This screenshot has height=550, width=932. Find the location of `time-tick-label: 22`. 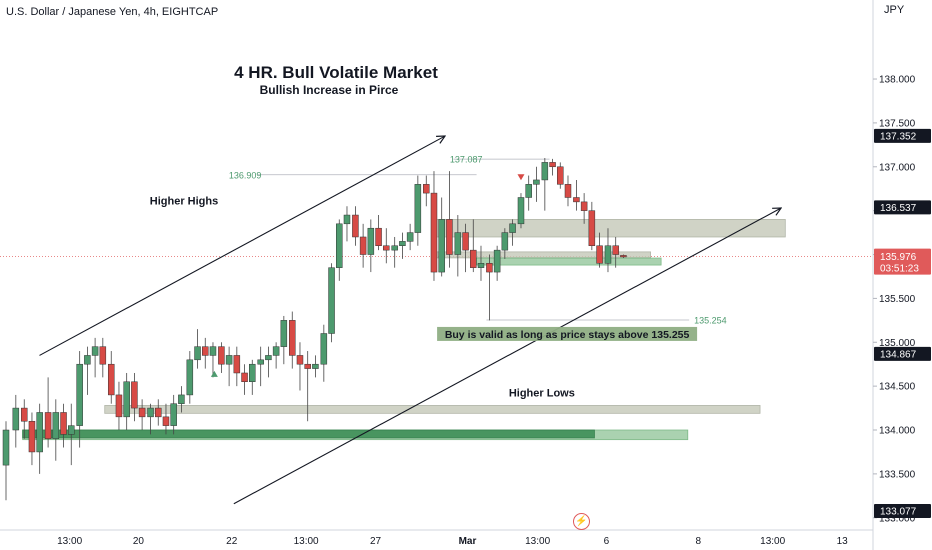

time-tick-label: 22 is located at coordinates (232, 541).